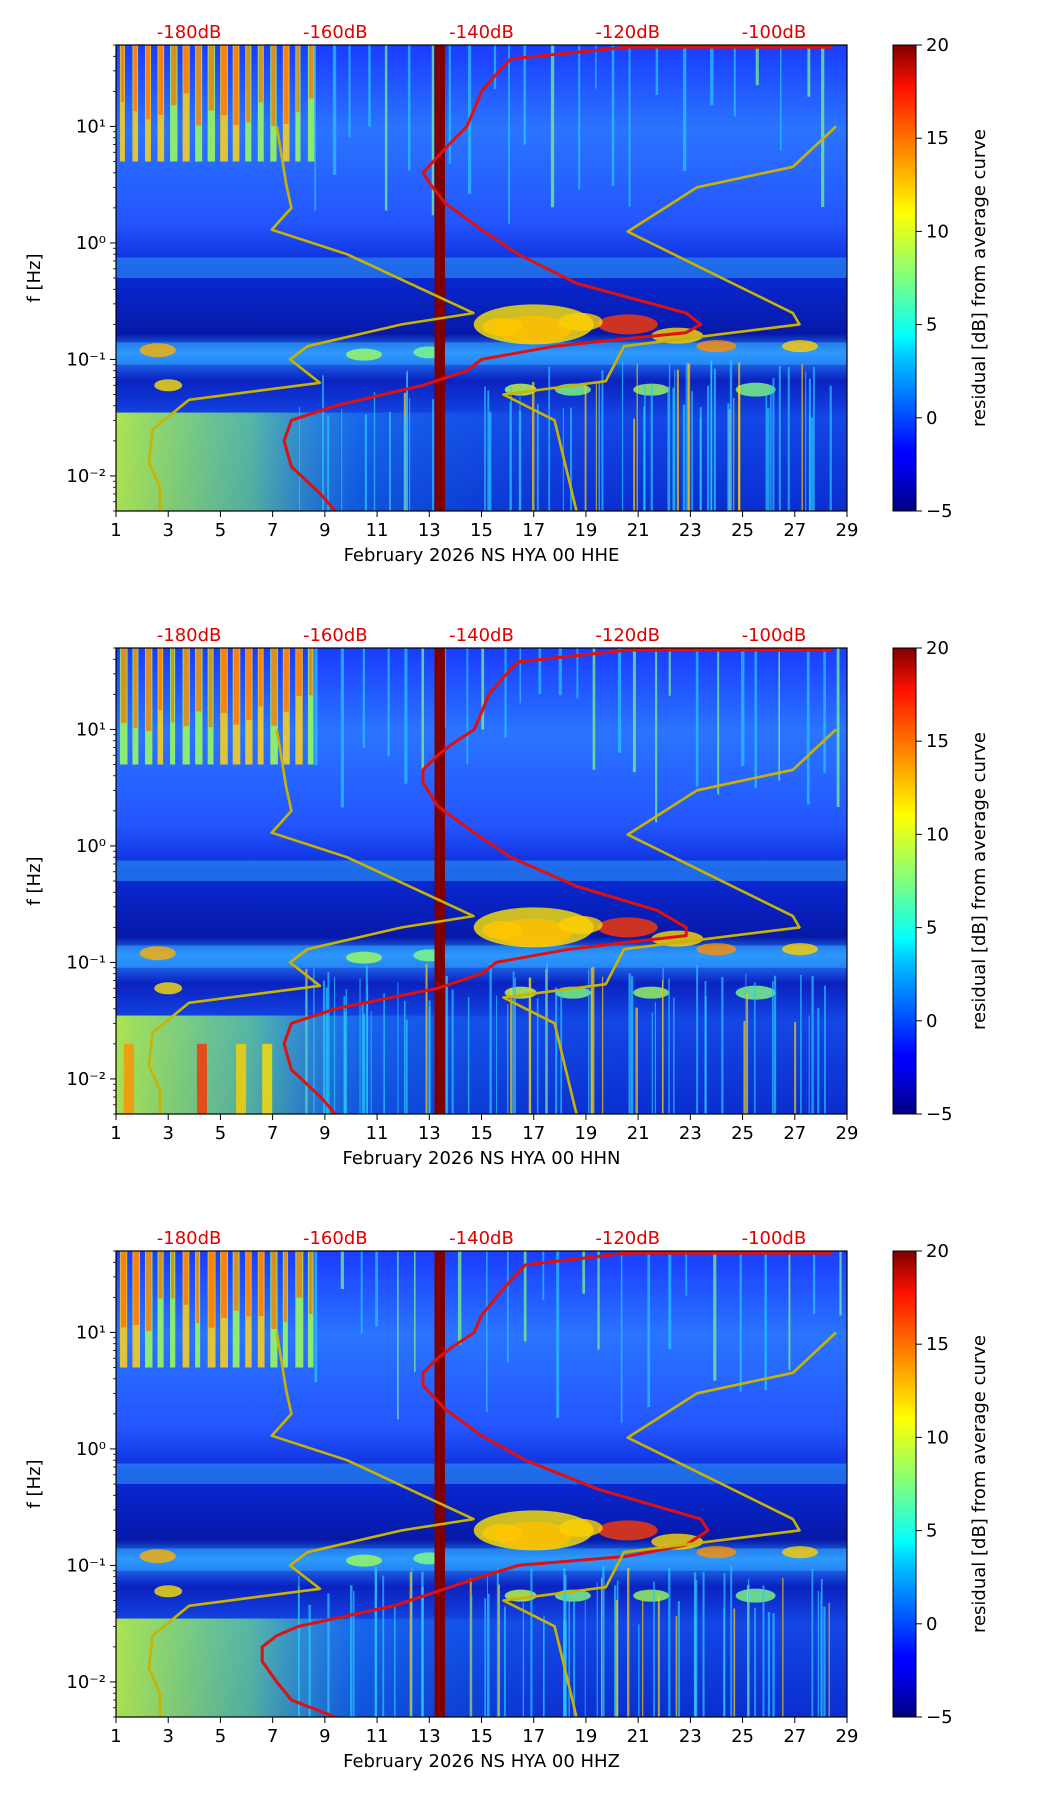 The height and width of the screenshot is (1806, 1052). I want to click on x-tick-label: 21, so click(638, 1133).